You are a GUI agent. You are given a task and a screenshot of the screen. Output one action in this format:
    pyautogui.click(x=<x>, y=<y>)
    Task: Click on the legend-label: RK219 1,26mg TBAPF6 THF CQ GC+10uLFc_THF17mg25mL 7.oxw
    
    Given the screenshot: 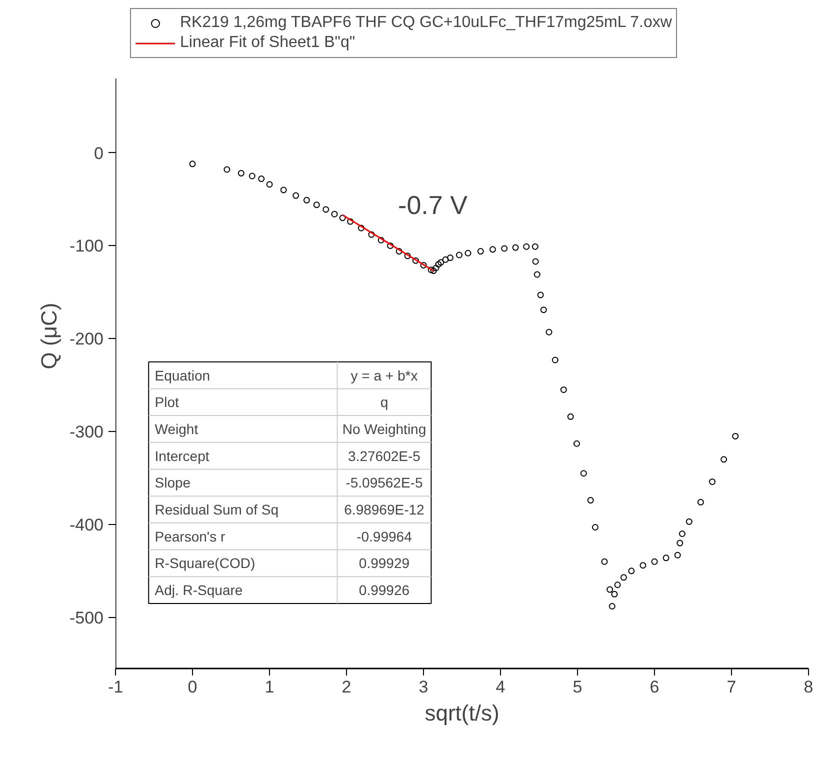 What is the action you would take?
    pyautogui.click(x=426, y=23)
    